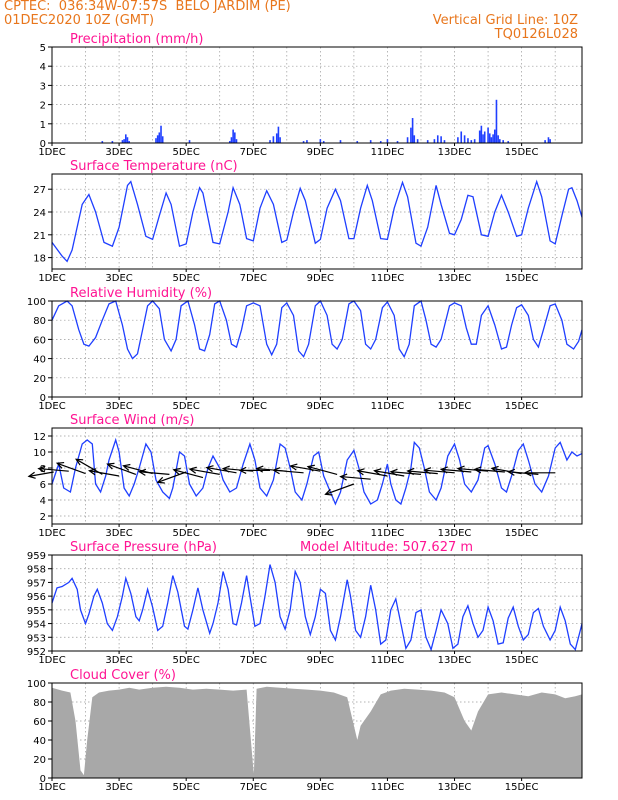 This screenshot has height=800, width=618. I want to click on panel-title: Surface Pressure (hPa), so click(143, 547).